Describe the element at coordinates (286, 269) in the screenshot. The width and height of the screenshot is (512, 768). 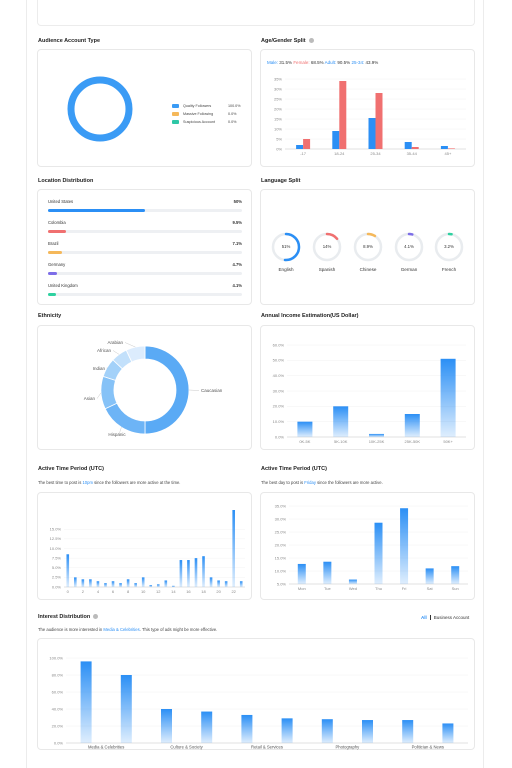
I see `language-name: English` at that location.